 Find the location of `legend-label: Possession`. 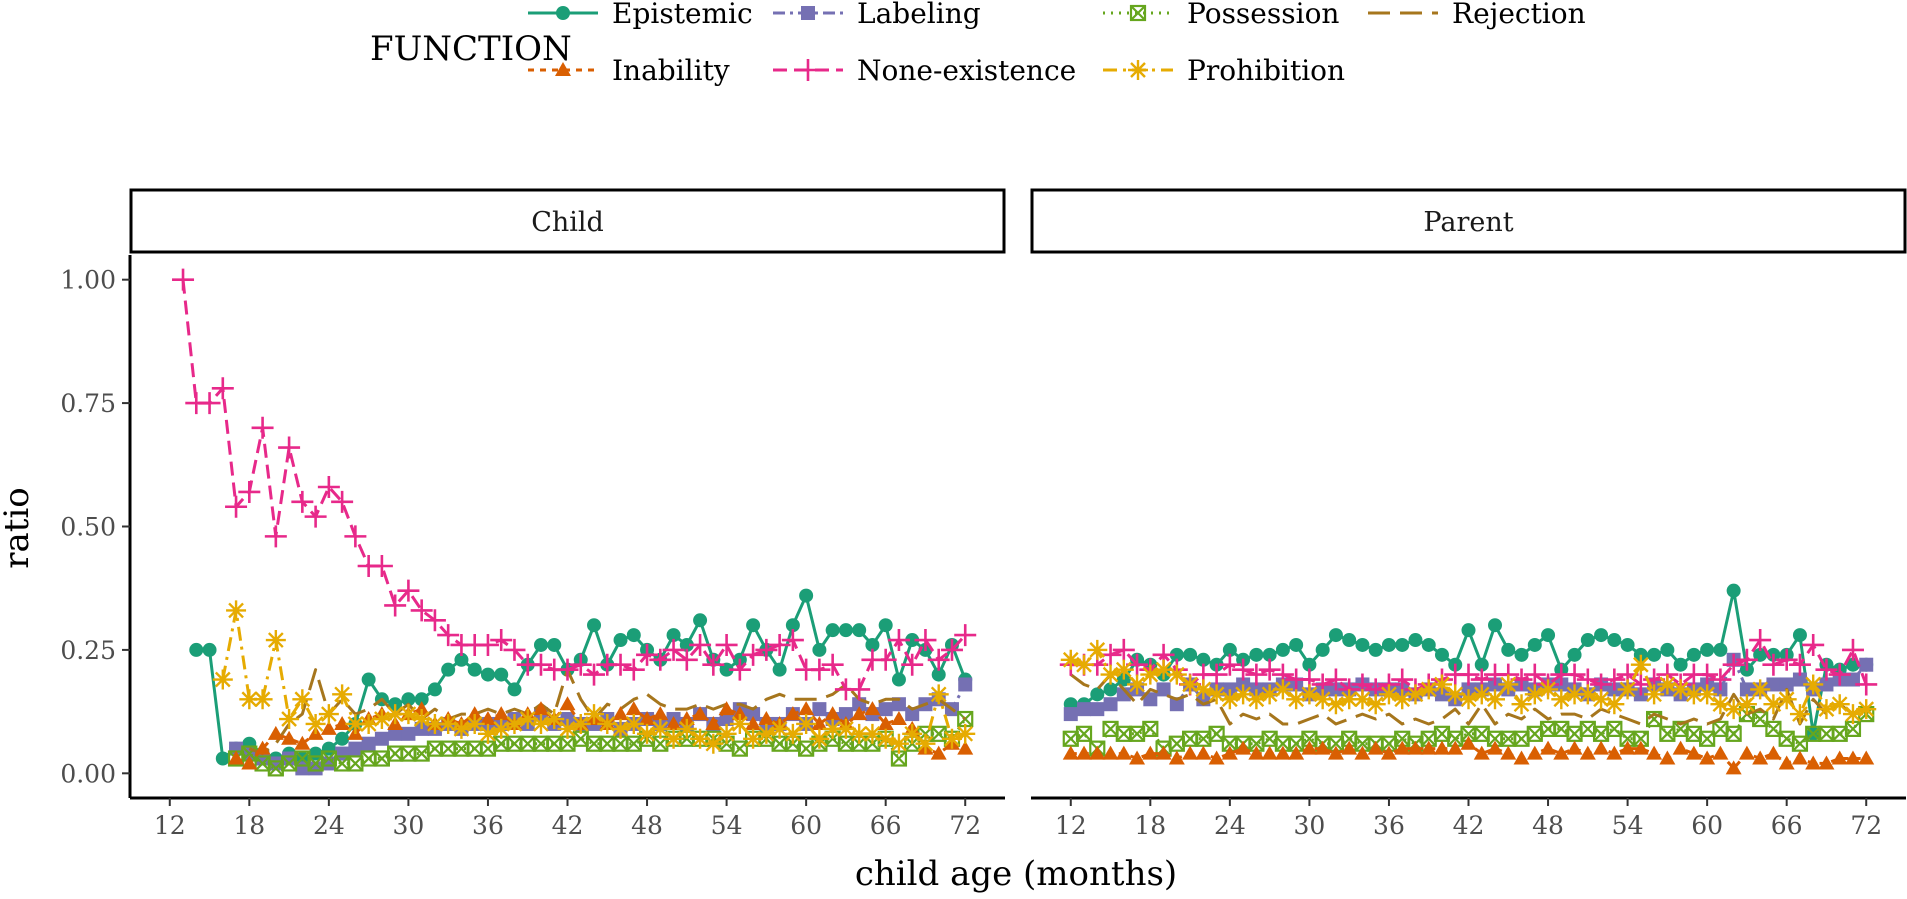

legend-label: Possession is located at coordinates (1263, 15).